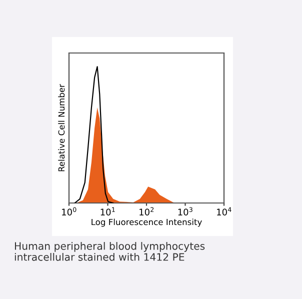  Describe the element at coordinates (147, 222) in the screenshot. I see `x-axis-title: Log Fluorescence Intensity` at that location.